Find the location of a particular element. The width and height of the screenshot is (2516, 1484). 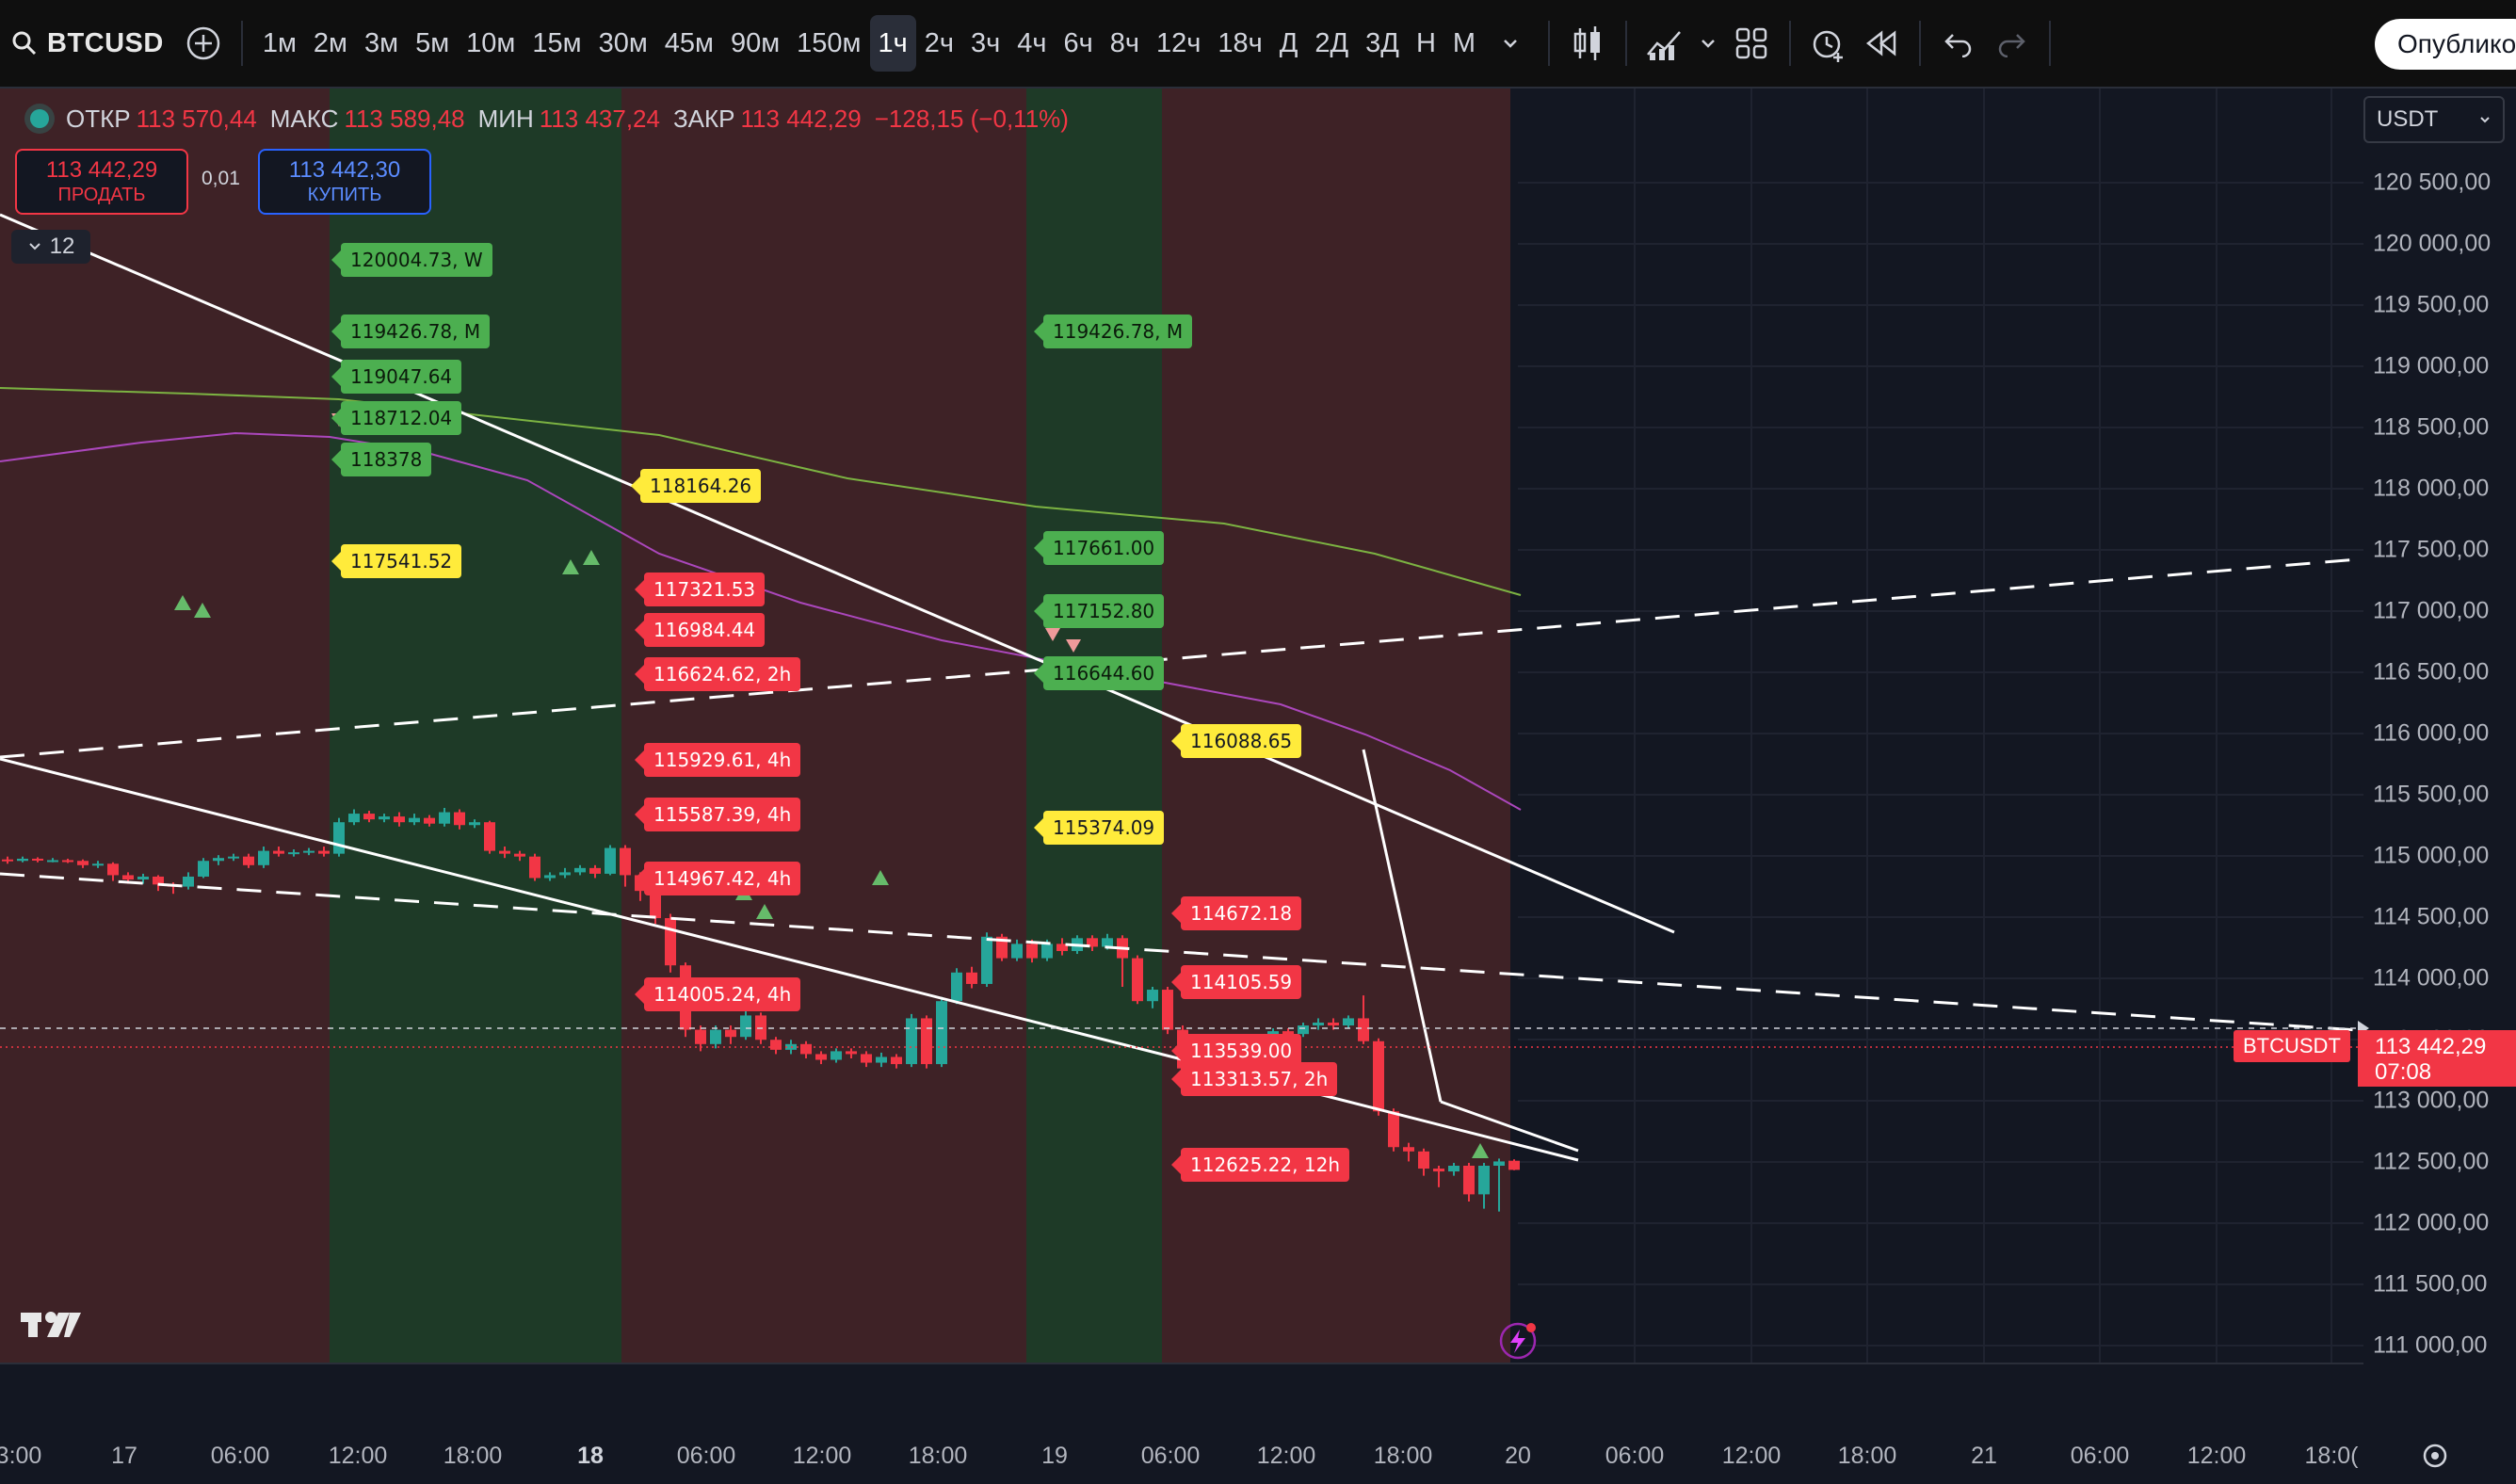

last-price-value: 113 442,29 is located at coordinates (2431, 1046).